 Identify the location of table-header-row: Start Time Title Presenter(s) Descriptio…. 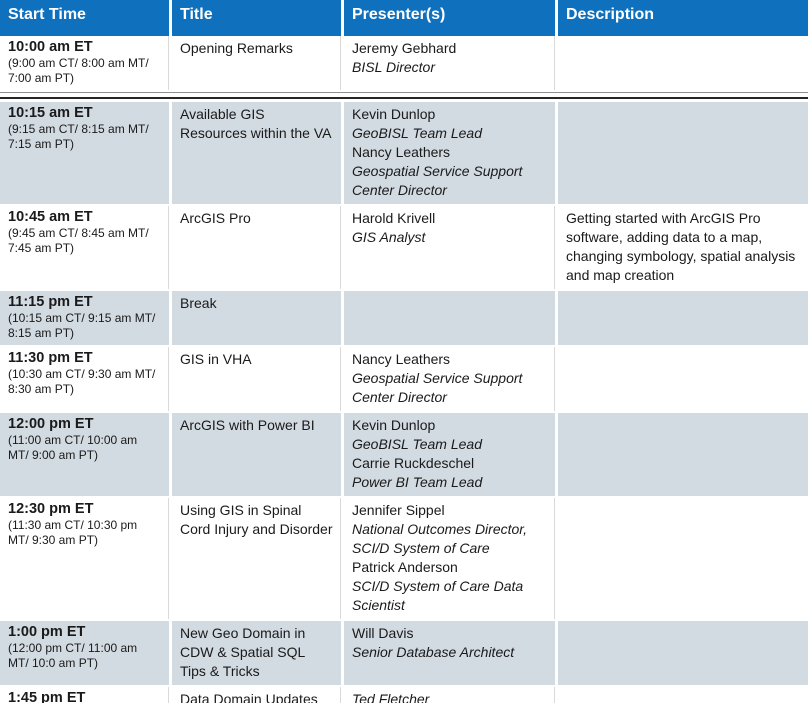
(404, 18).